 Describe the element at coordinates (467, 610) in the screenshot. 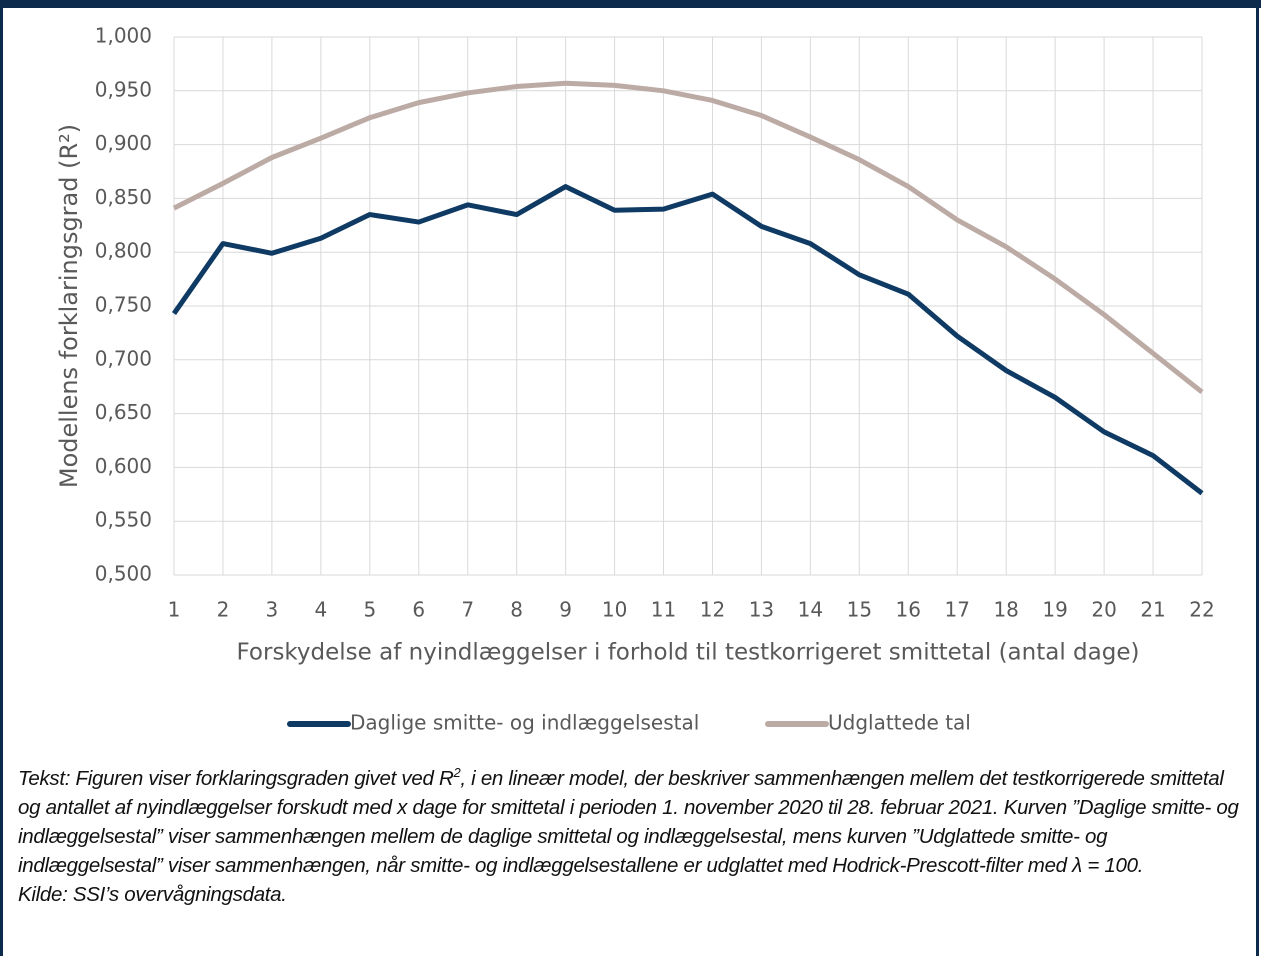

I see `x-tick-label: 7` at that location.